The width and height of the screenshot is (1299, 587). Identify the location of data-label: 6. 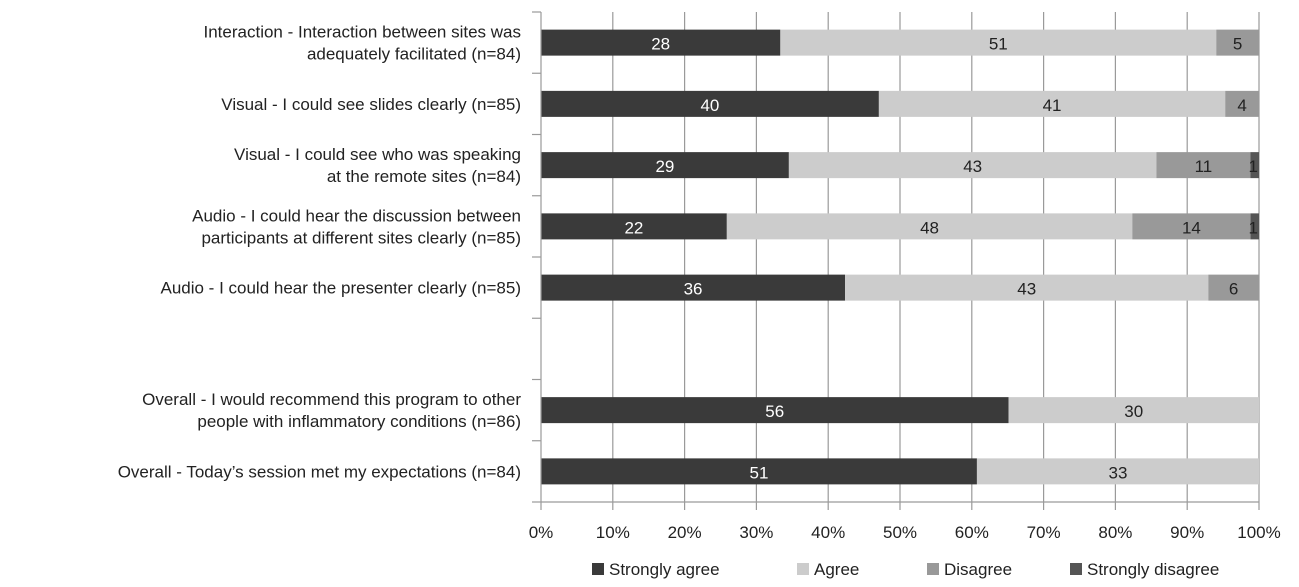
(1233, 289).